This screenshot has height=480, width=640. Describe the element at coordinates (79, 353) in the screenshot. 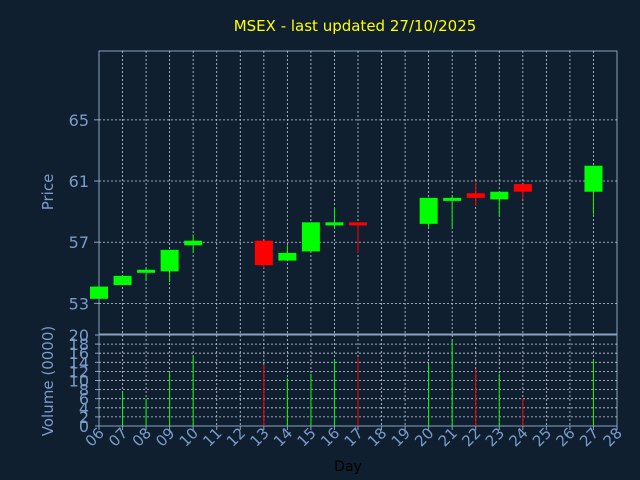

I see `volume-tick-label: 16` at that location.